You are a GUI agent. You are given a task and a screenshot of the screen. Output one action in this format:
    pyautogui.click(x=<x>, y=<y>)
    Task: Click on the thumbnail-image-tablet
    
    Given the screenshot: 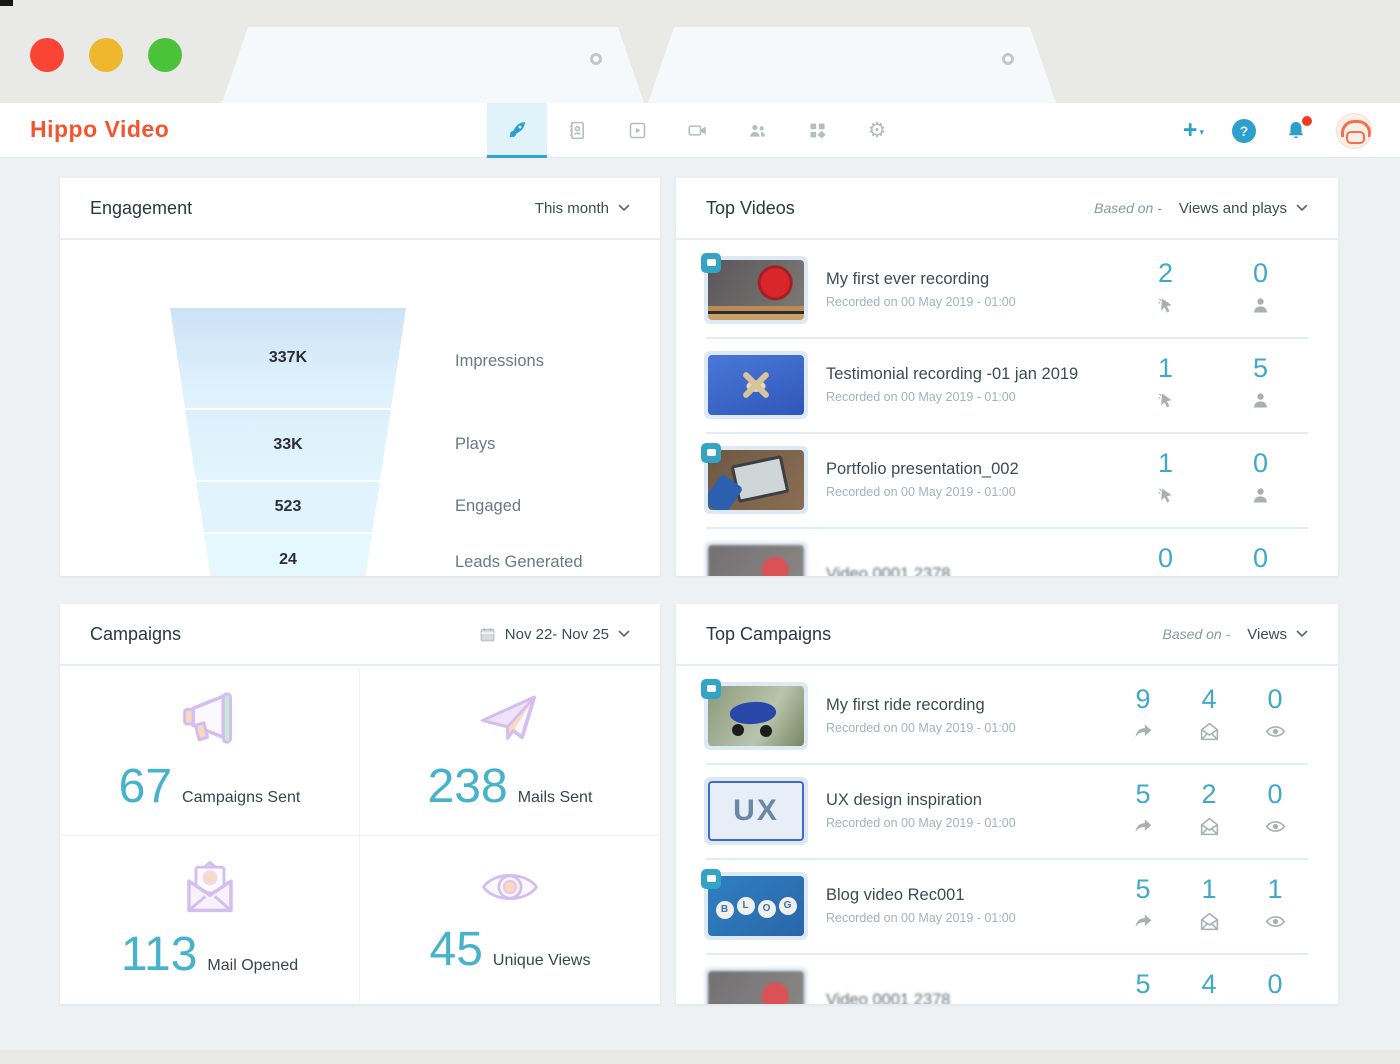 What is the action you would take?
    pyautogui.click(x=756, y=479)
    